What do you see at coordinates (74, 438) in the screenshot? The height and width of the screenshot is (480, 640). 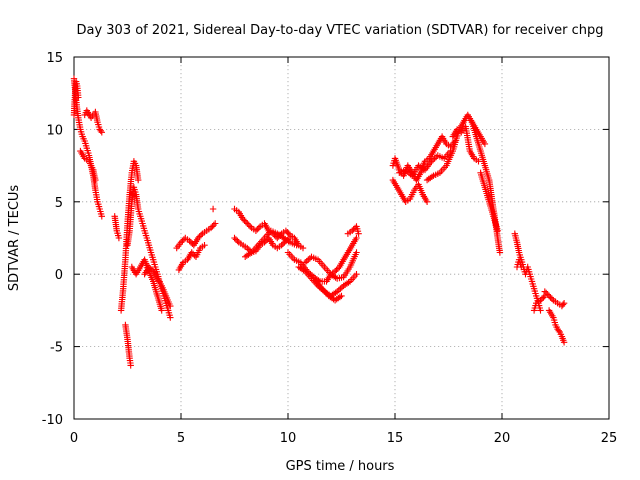 I see `x-tick-label: 0` at bounding box center [74, 438].